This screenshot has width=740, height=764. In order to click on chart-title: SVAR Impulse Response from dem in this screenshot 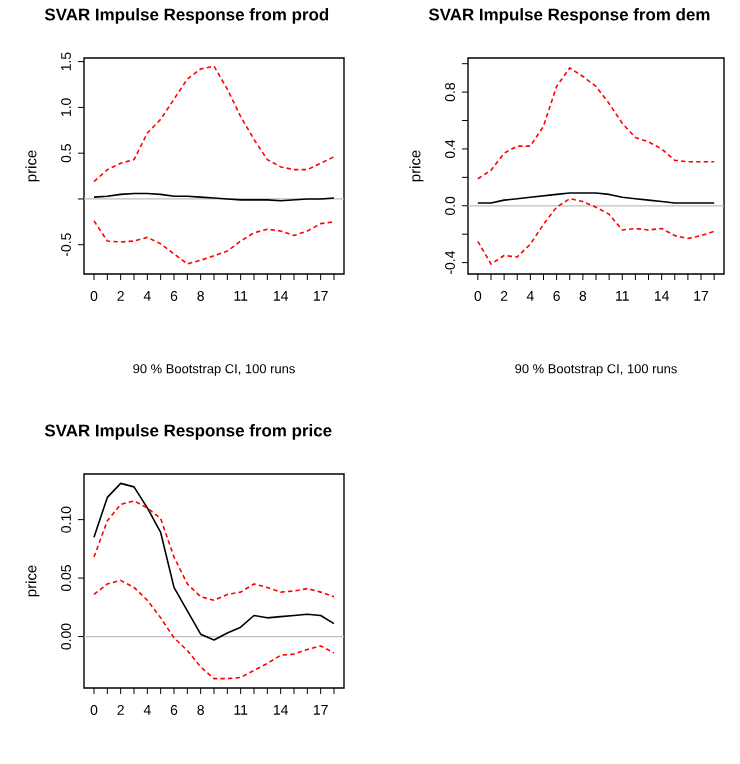, I will do `click(569, 16)`.